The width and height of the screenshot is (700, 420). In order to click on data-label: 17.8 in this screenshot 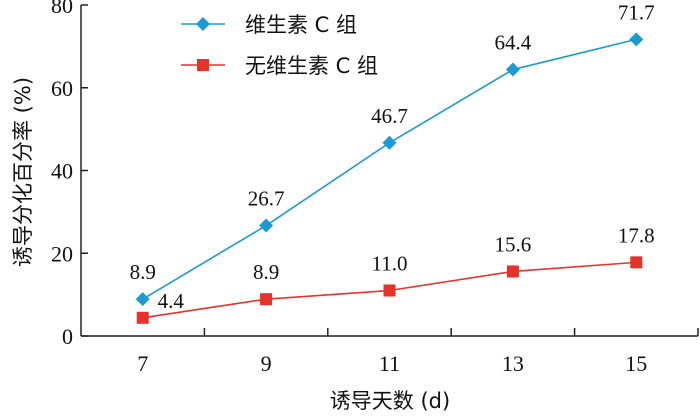, I will do `click(636, 235)`.